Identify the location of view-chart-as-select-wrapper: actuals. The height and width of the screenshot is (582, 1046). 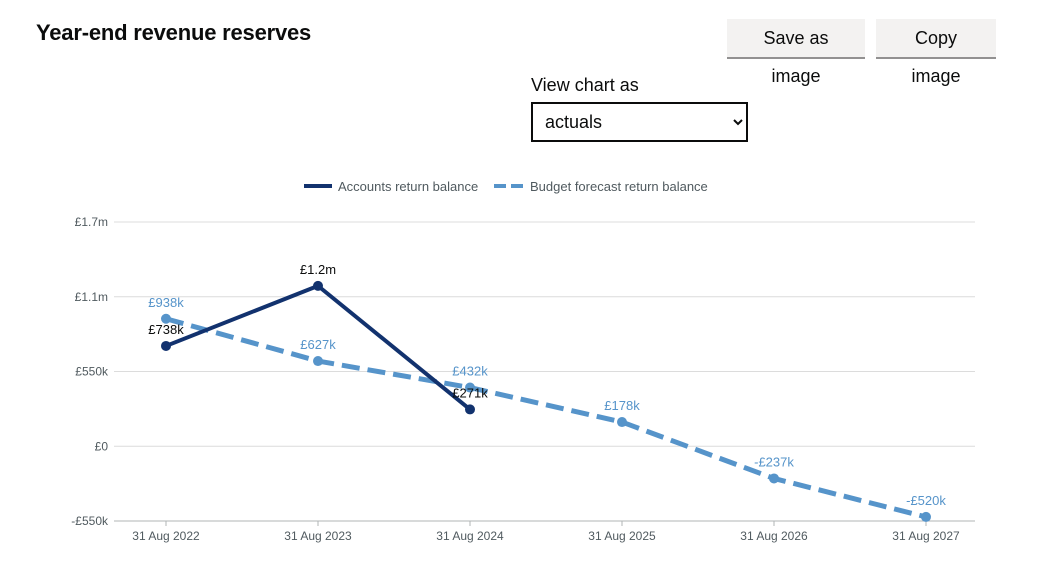
(639, 122).